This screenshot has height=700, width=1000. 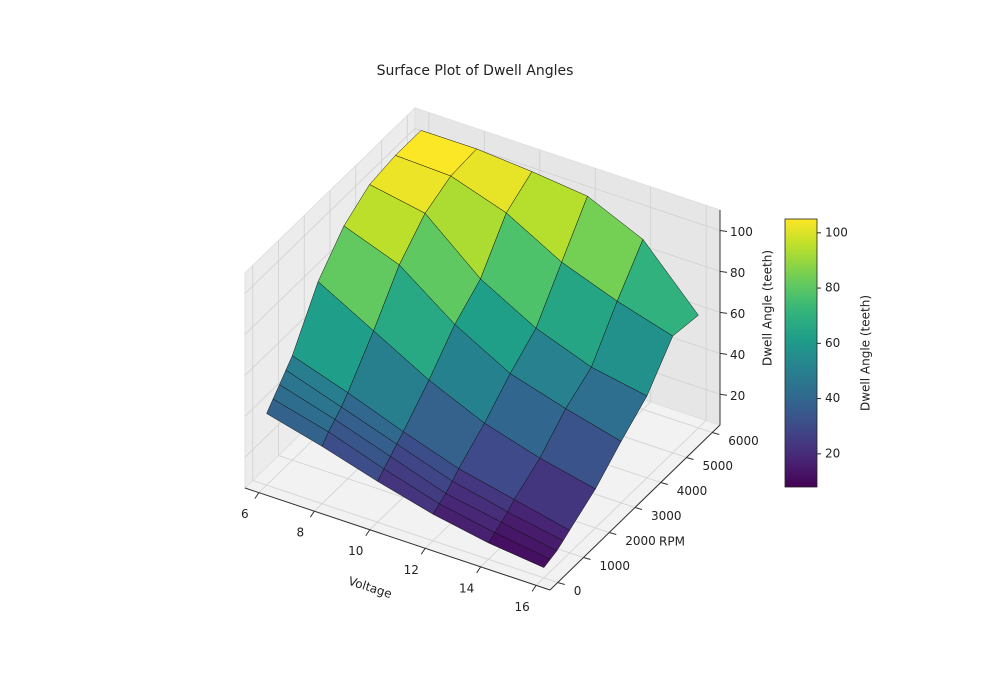 What do you see at coordinates (466, 588) in the screenshot?
I see `x-tick-label: 14` at bounding box center [466, 588].